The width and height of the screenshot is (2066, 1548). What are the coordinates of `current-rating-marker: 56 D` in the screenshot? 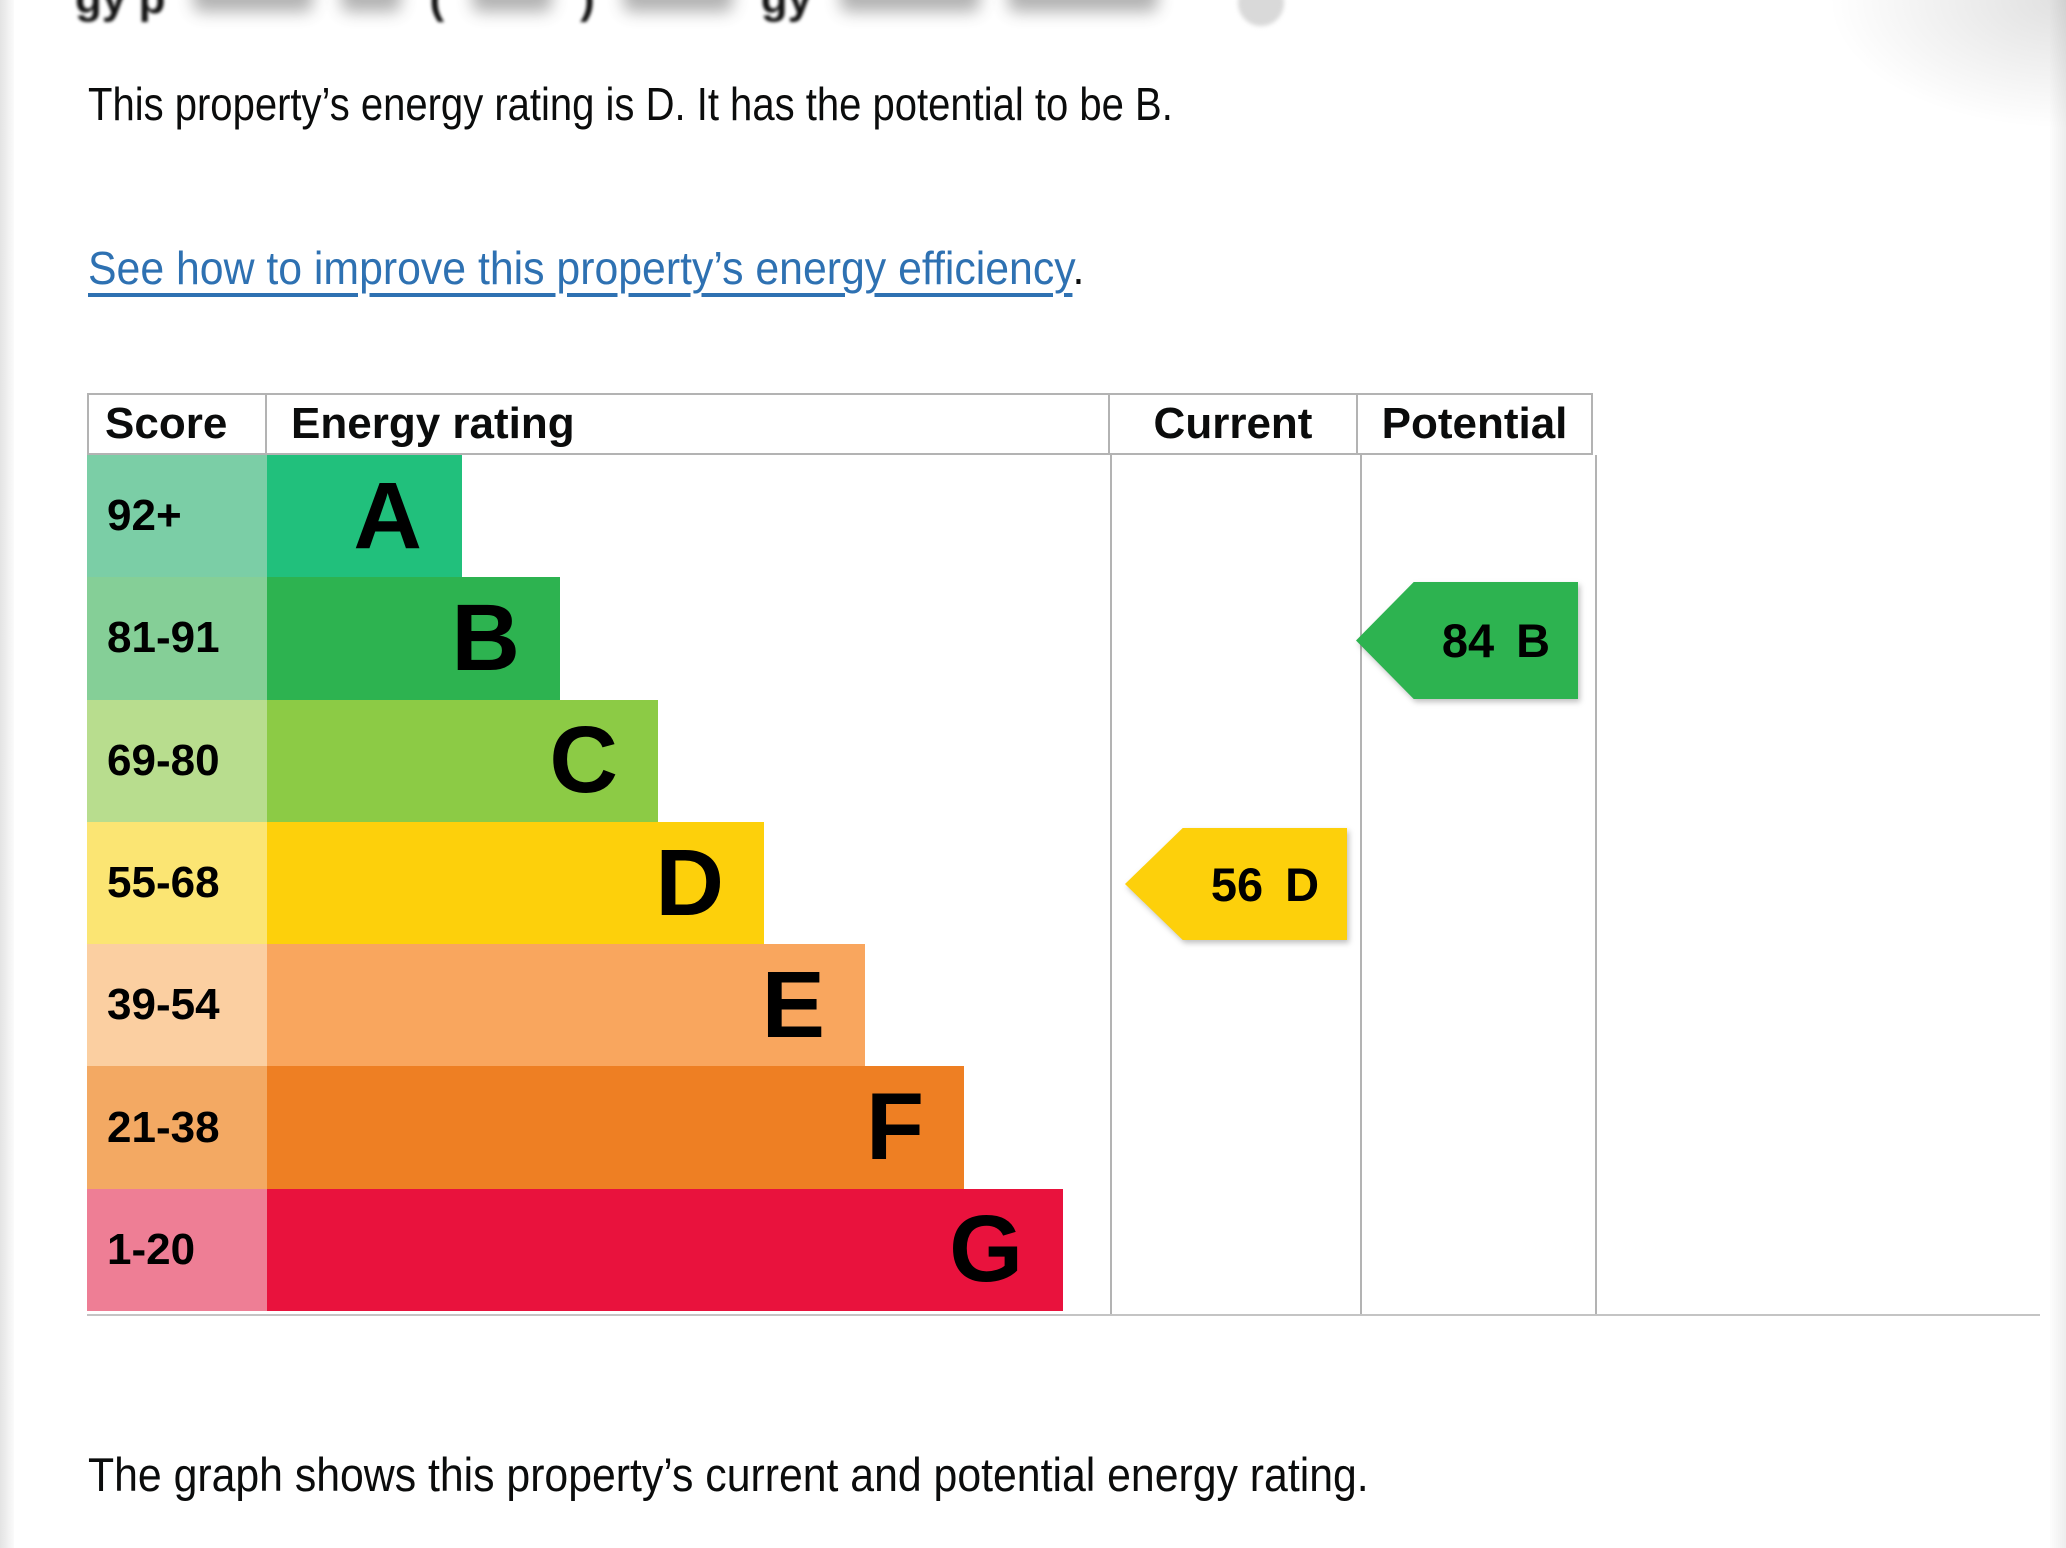 It's located at (1236, 884).